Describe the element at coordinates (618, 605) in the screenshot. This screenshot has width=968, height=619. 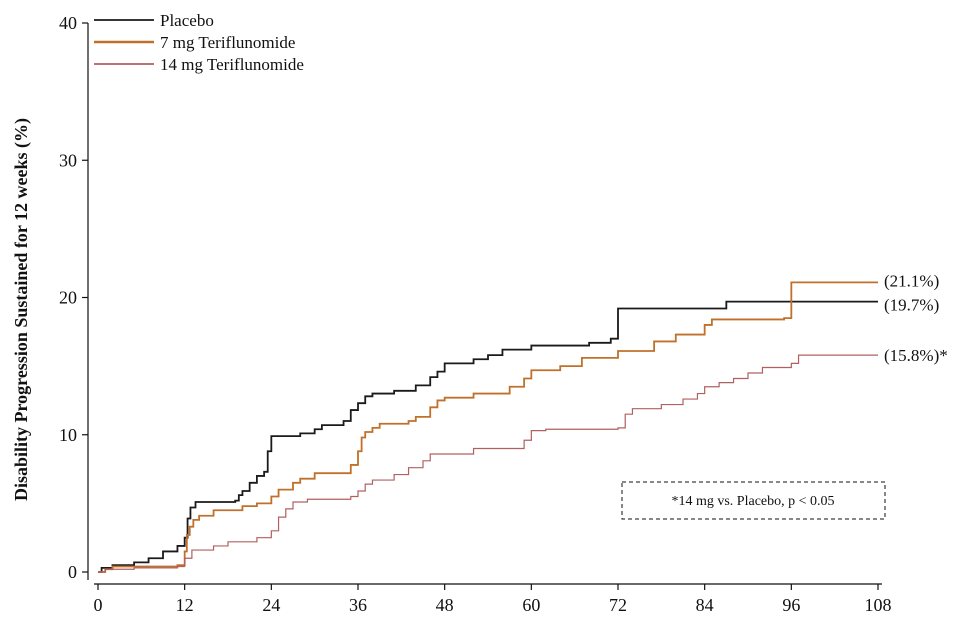
I see `x-tick-label: 72` at that location.